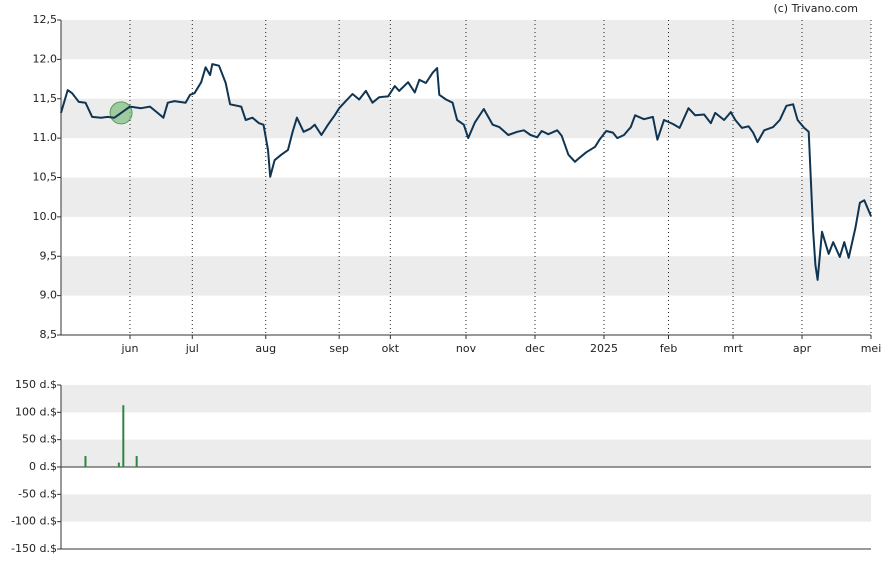 The width and height of the screenshot is (888, 565). Describe the element at coordinates (466, 348) in the screenshot. I see `x-tick-label: nov` at that location.